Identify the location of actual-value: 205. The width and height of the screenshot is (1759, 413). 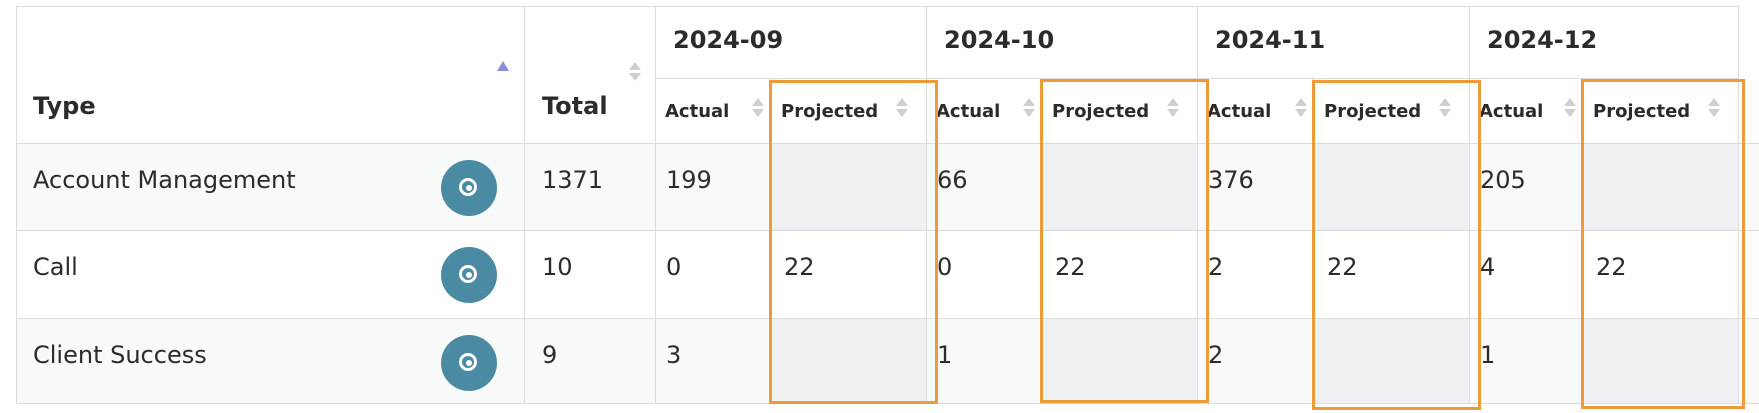
(1503, 180).